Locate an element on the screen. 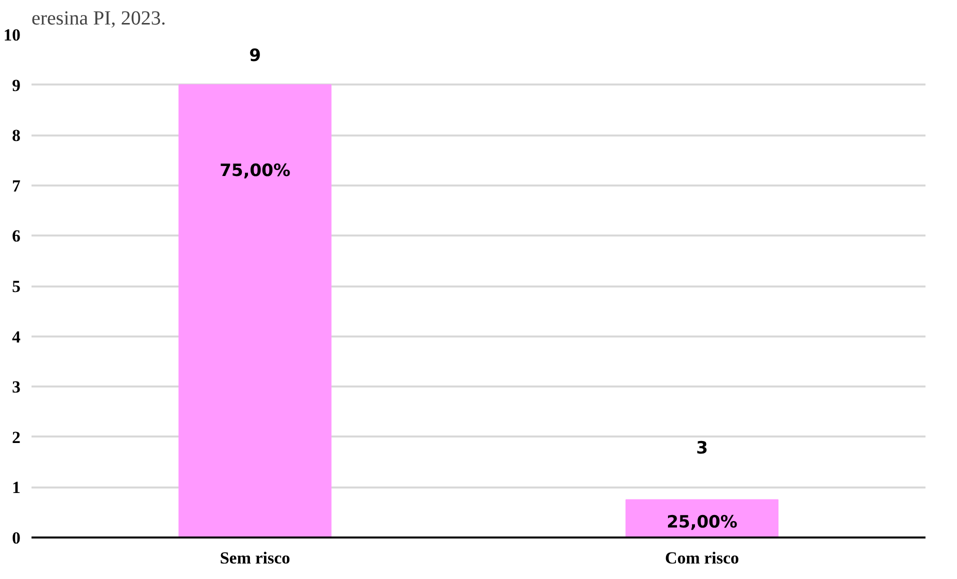  annotation: 3 is located at coordinates (702, 448).